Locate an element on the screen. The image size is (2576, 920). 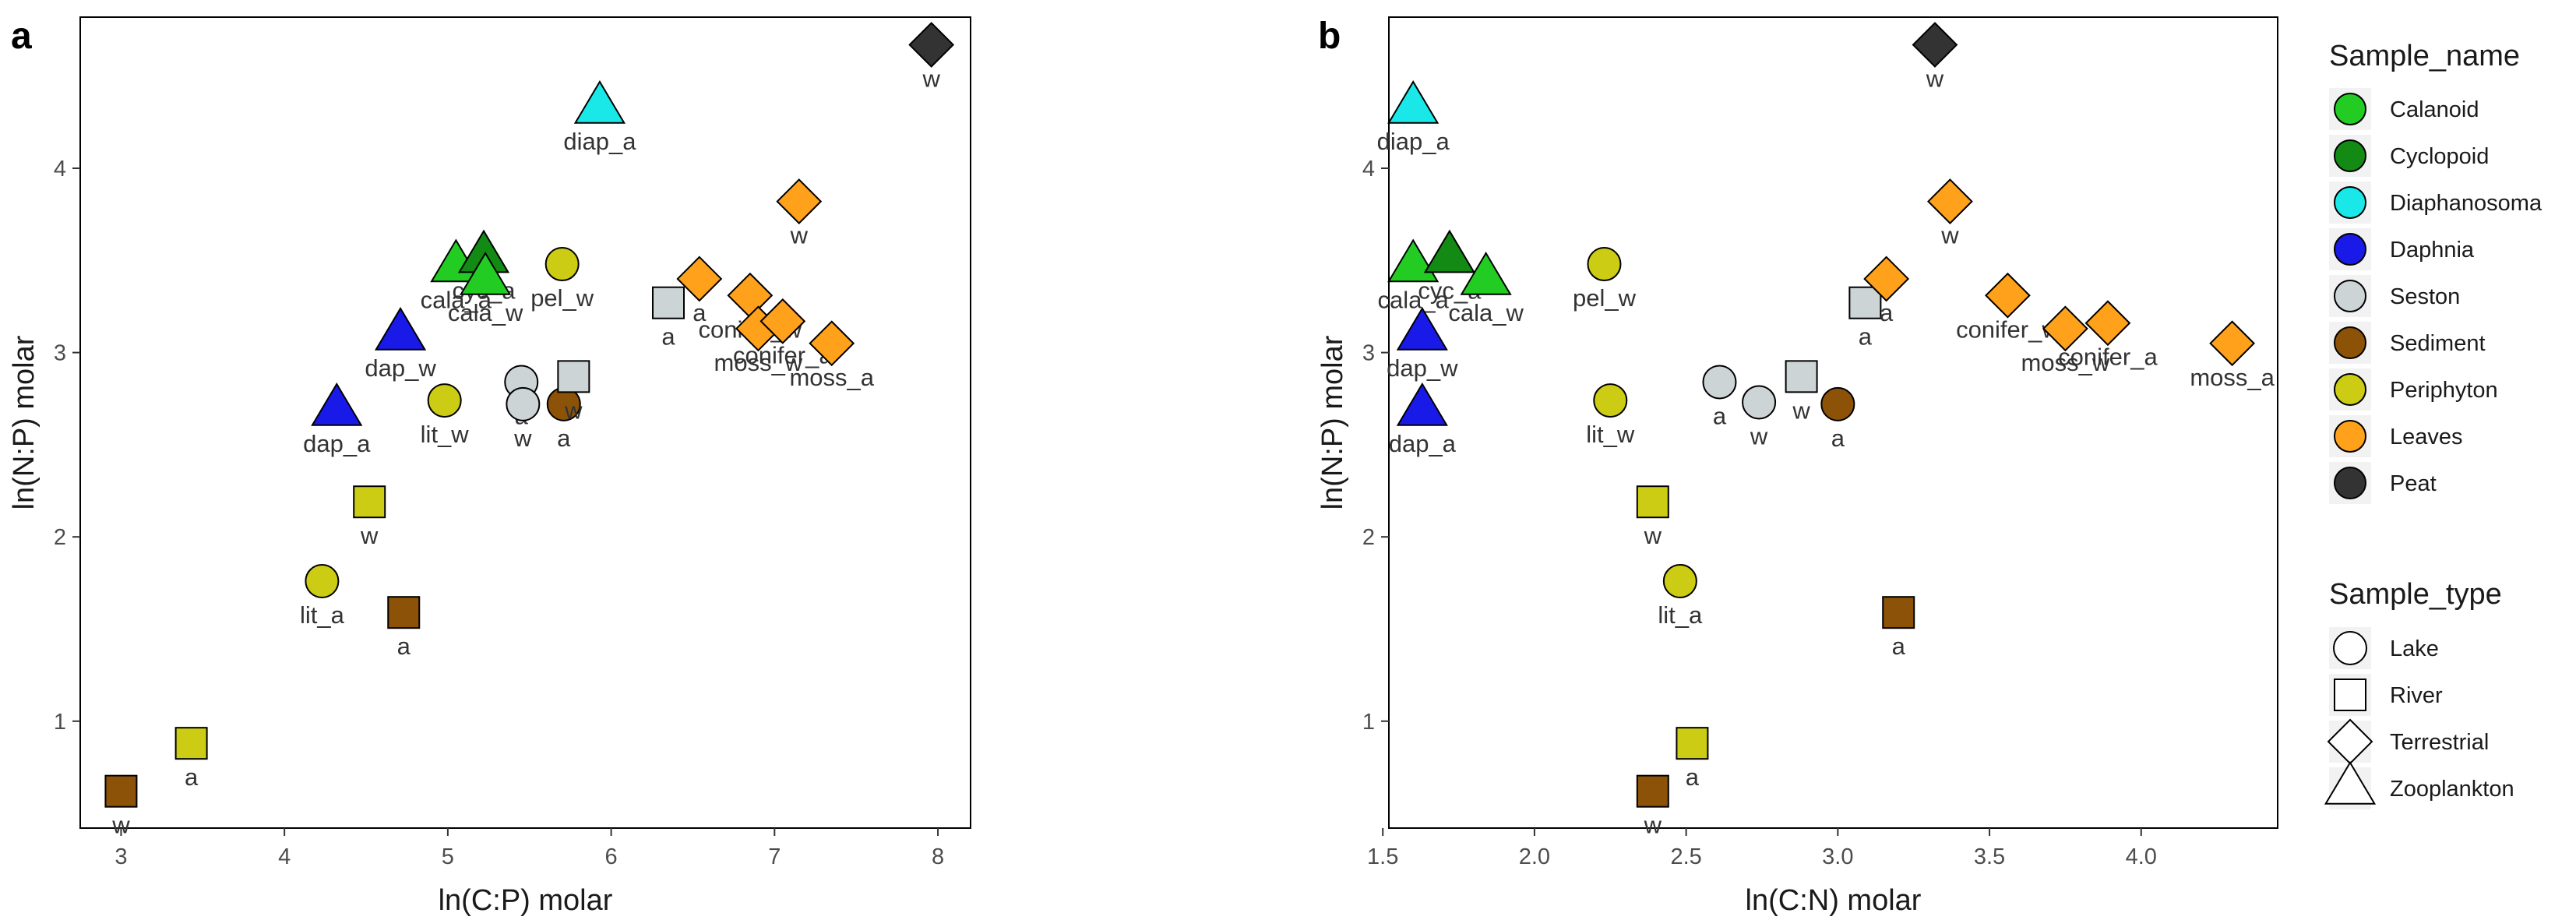
data-point-cyclopoid is located at coordinates (1449, 251).